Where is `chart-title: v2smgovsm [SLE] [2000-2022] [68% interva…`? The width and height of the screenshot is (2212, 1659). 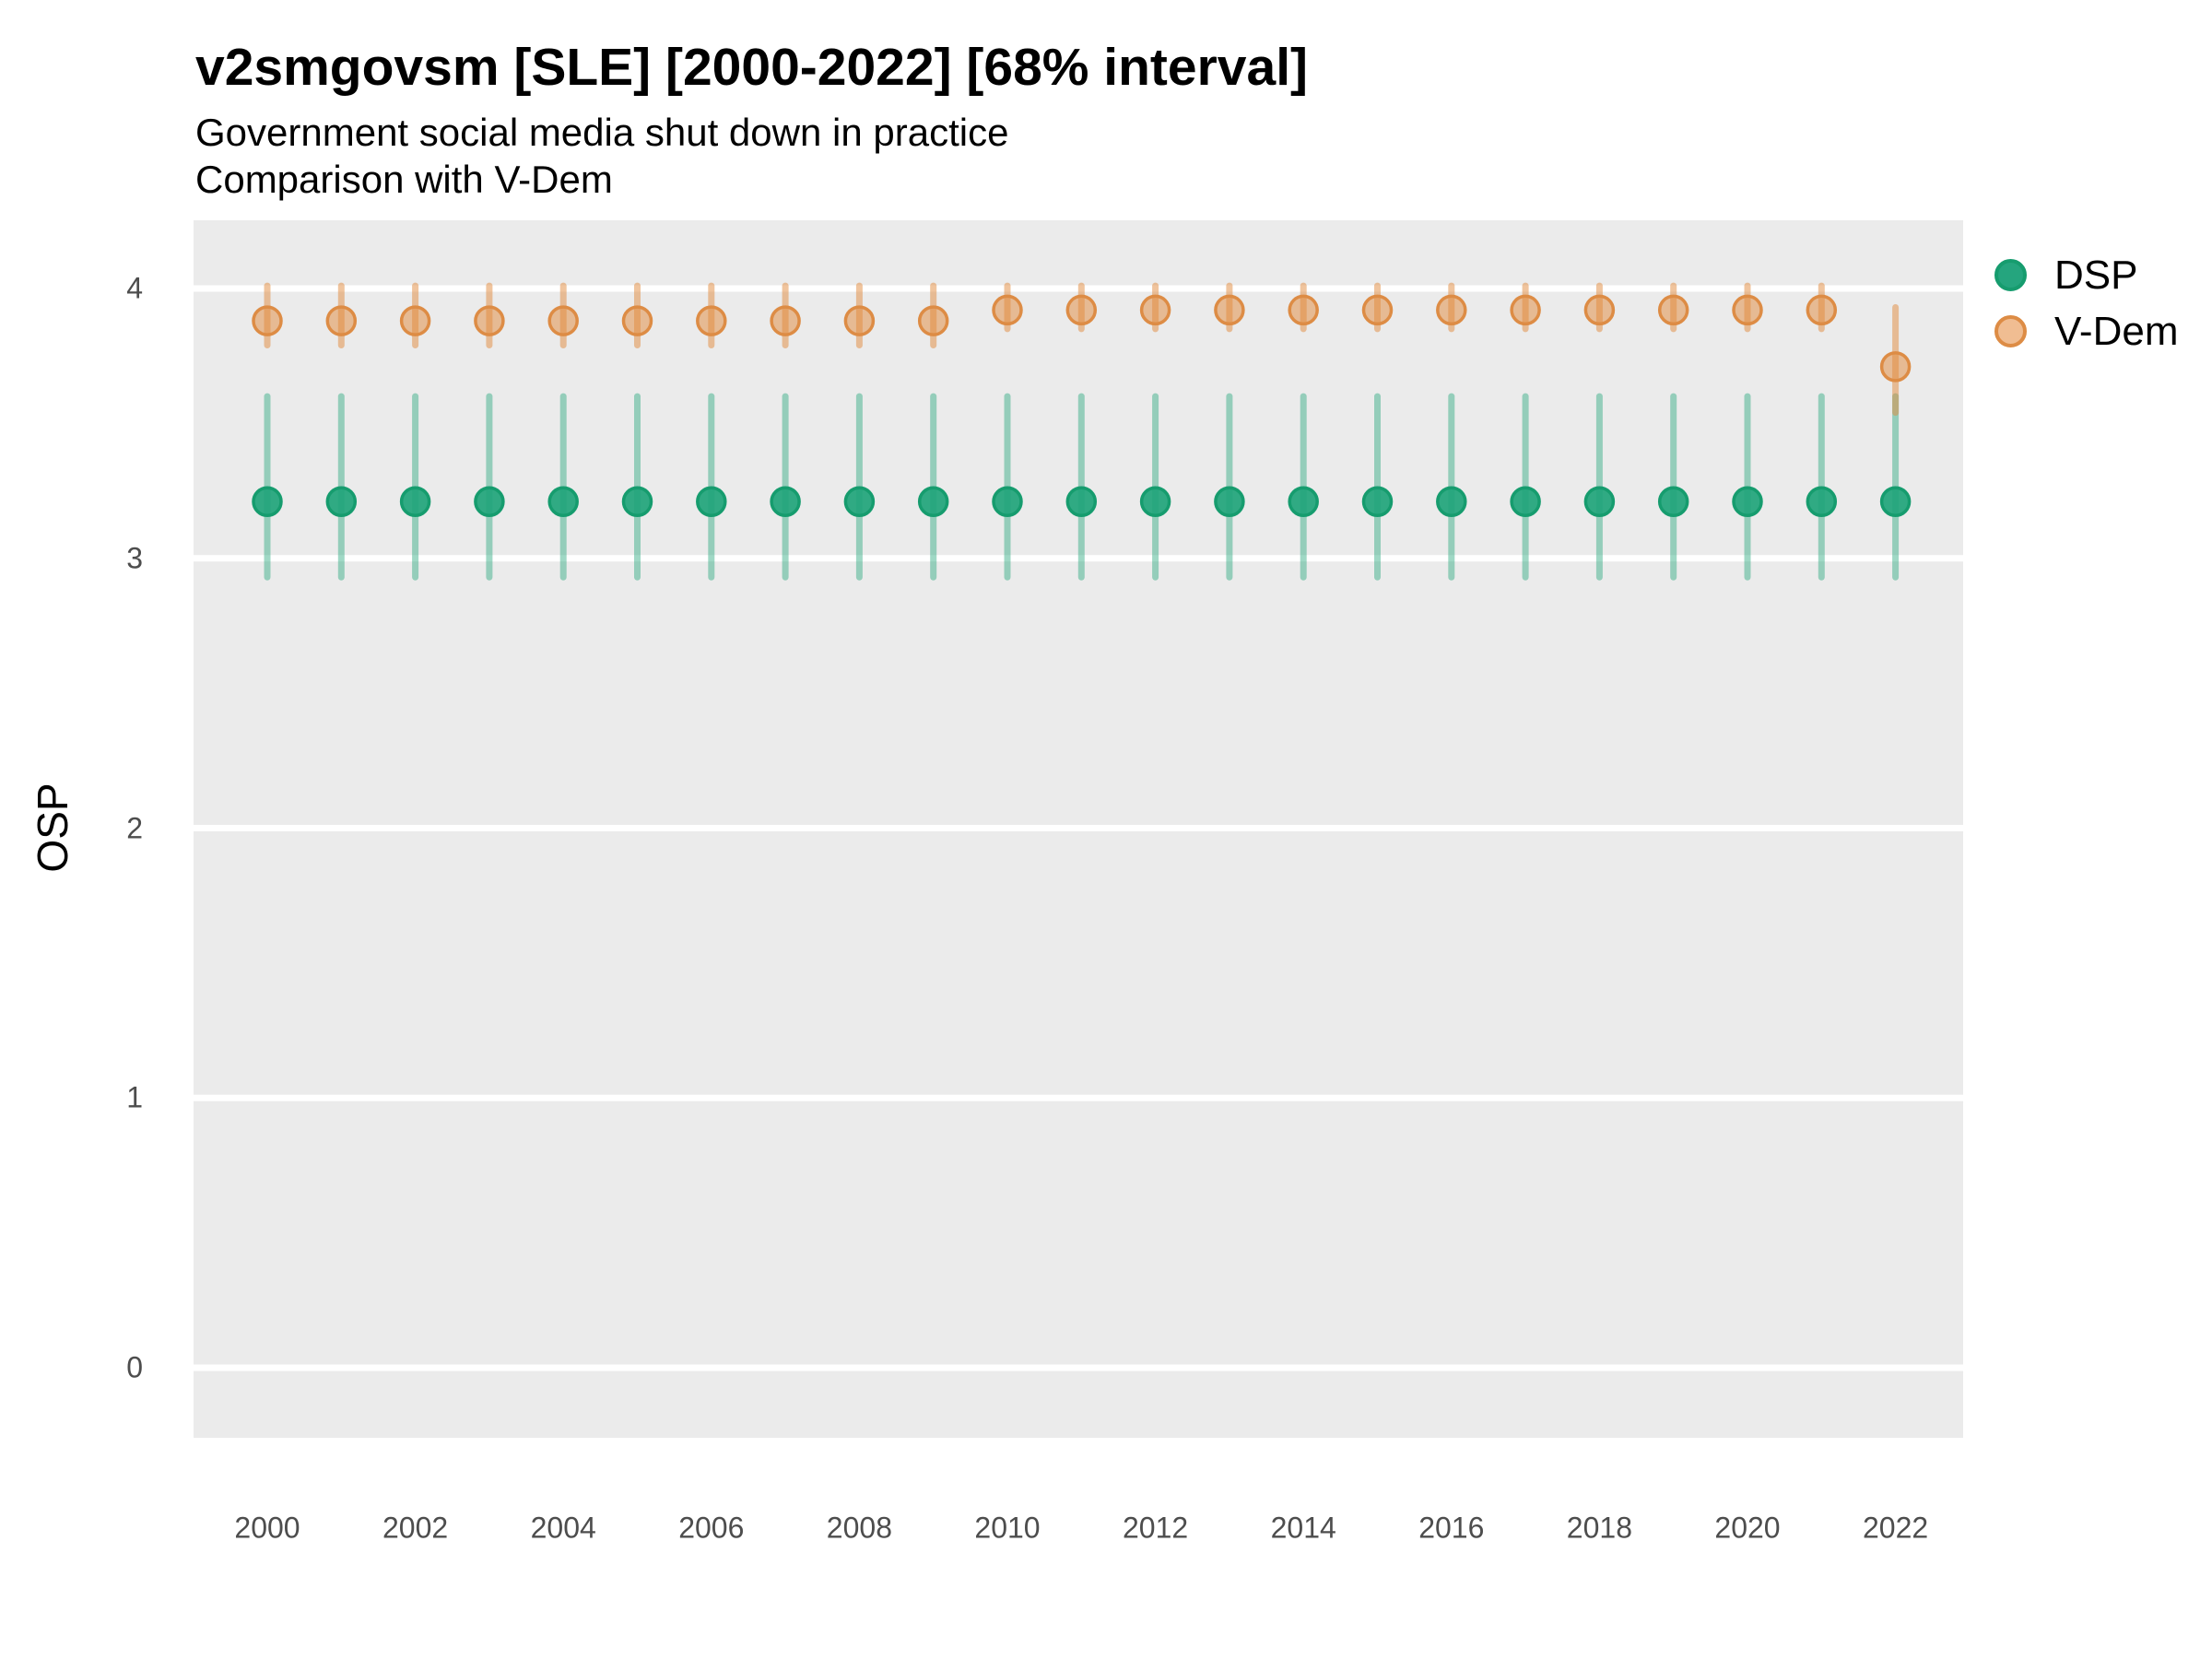
chart-title: v2smgovsm [SLE] [2000-2022] [68% interva… is located at coordinates (752, 67).